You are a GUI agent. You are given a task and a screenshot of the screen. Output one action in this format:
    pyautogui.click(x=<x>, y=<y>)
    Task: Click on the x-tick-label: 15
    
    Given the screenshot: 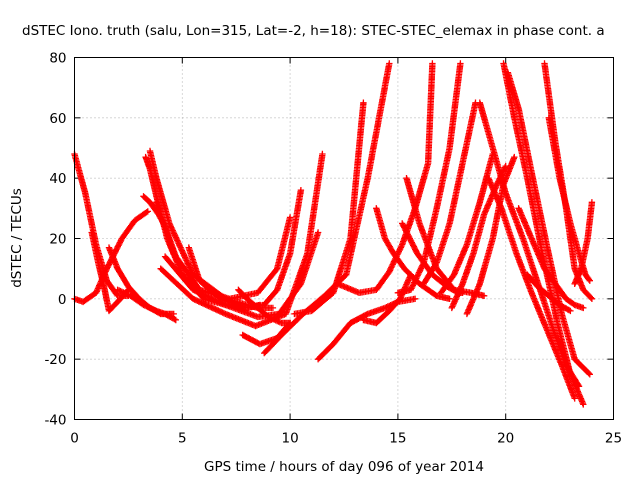 What is the action you would take?
    pyautogui.click(x=397, y=439)
    